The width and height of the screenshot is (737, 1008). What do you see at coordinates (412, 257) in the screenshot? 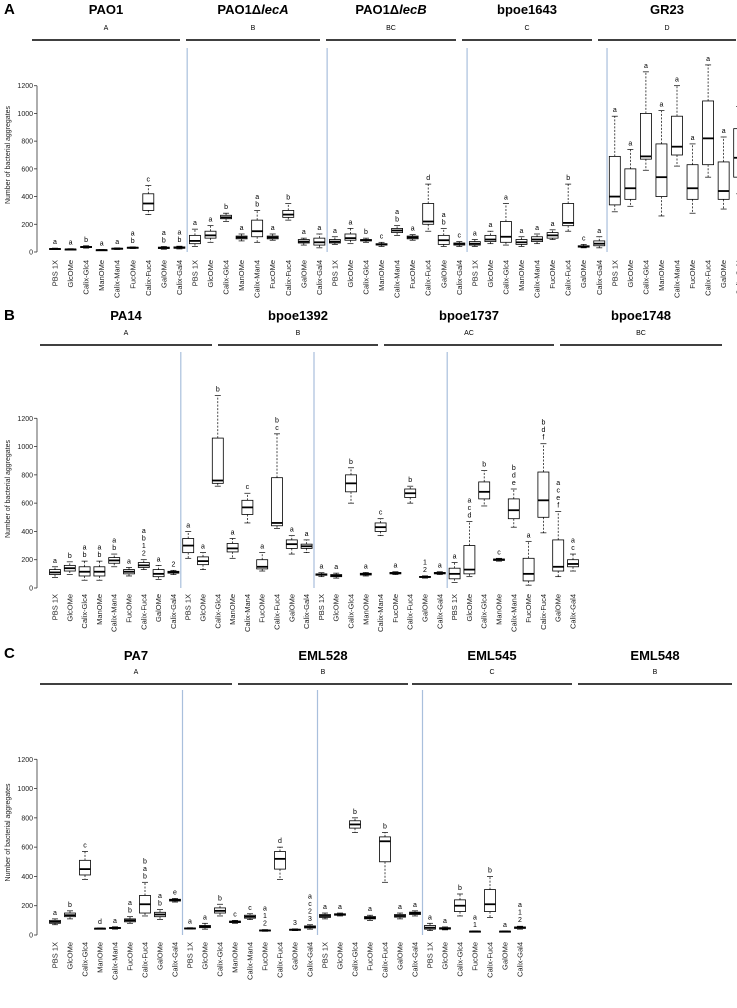
I see `box-plot: a FucOMe` at bounding box center [412, 257].